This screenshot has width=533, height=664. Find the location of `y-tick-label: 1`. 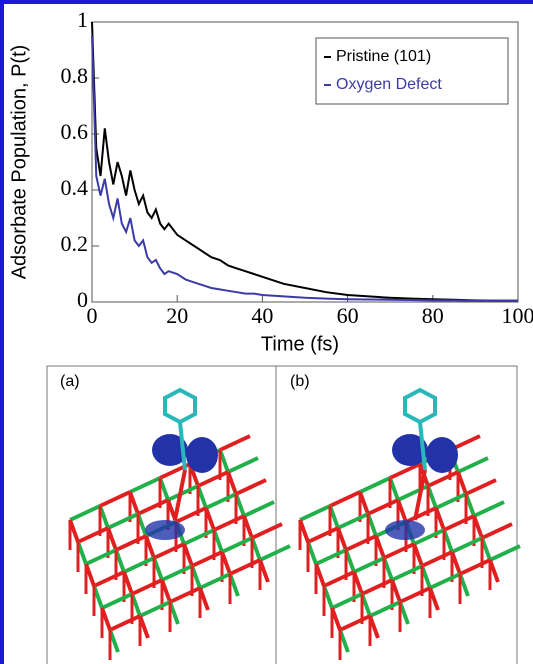

y-tick-label: 1 is located at coordinates (82, 19).